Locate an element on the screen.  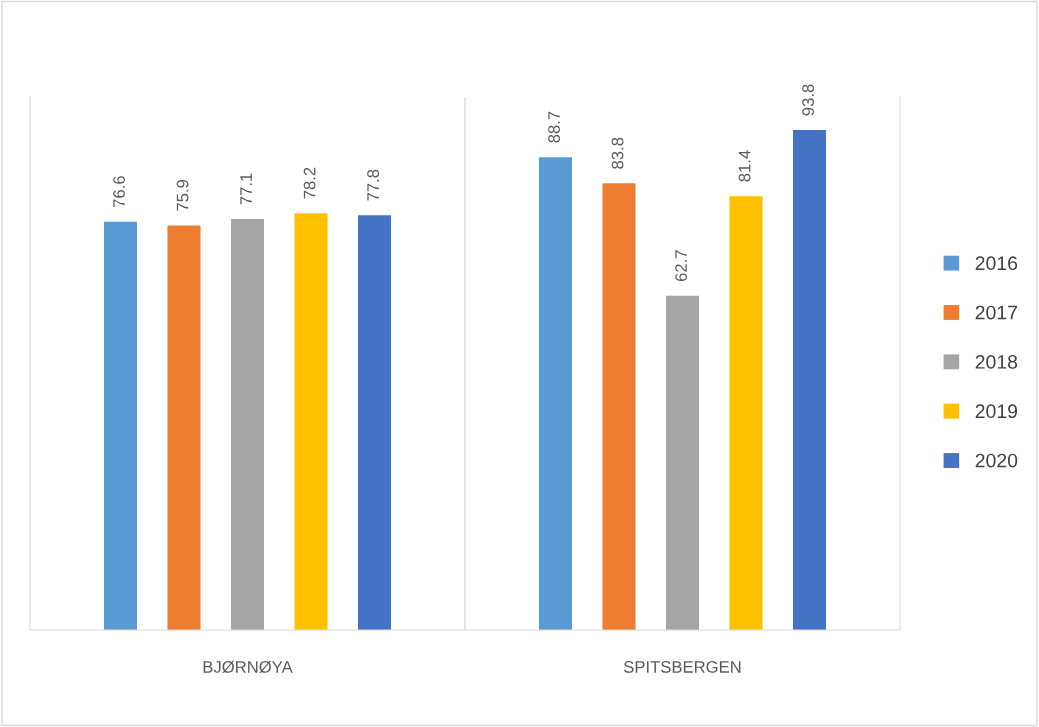
legend-label: 2018 is located at coordinates (996, 362).